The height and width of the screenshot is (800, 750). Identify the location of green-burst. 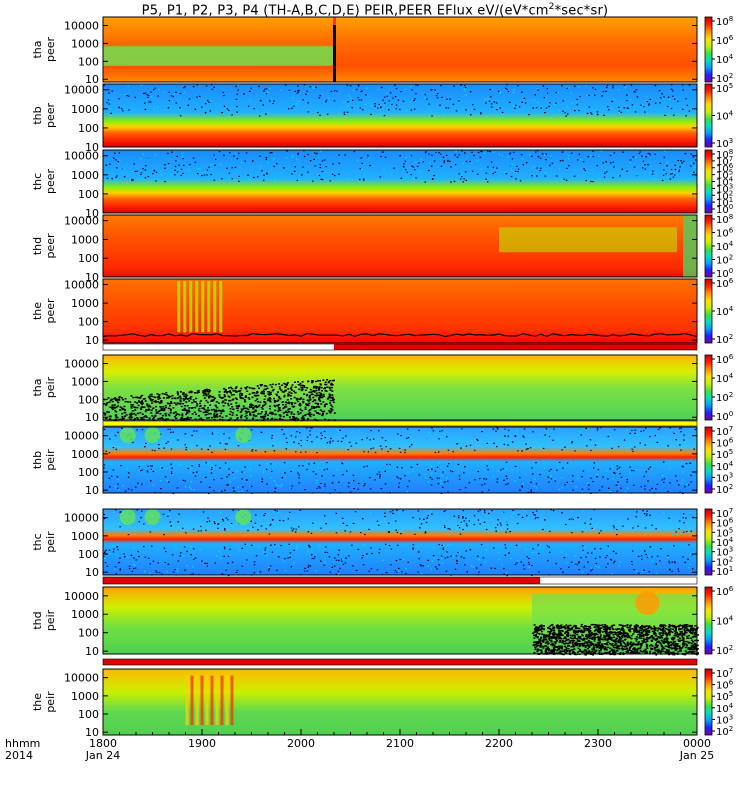
(127, 517).